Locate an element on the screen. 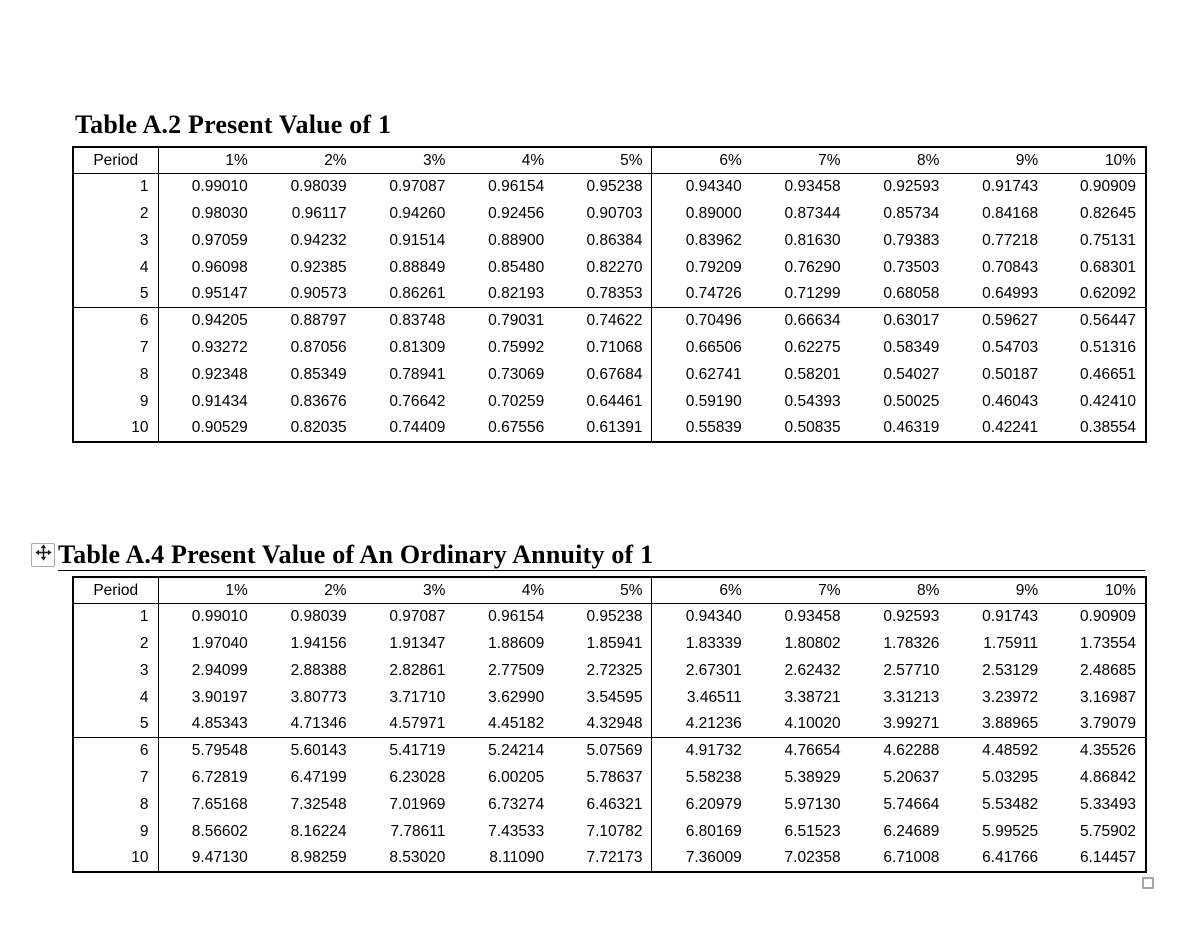  value-cell: 0.88797 is located at coordinates (318, 321).